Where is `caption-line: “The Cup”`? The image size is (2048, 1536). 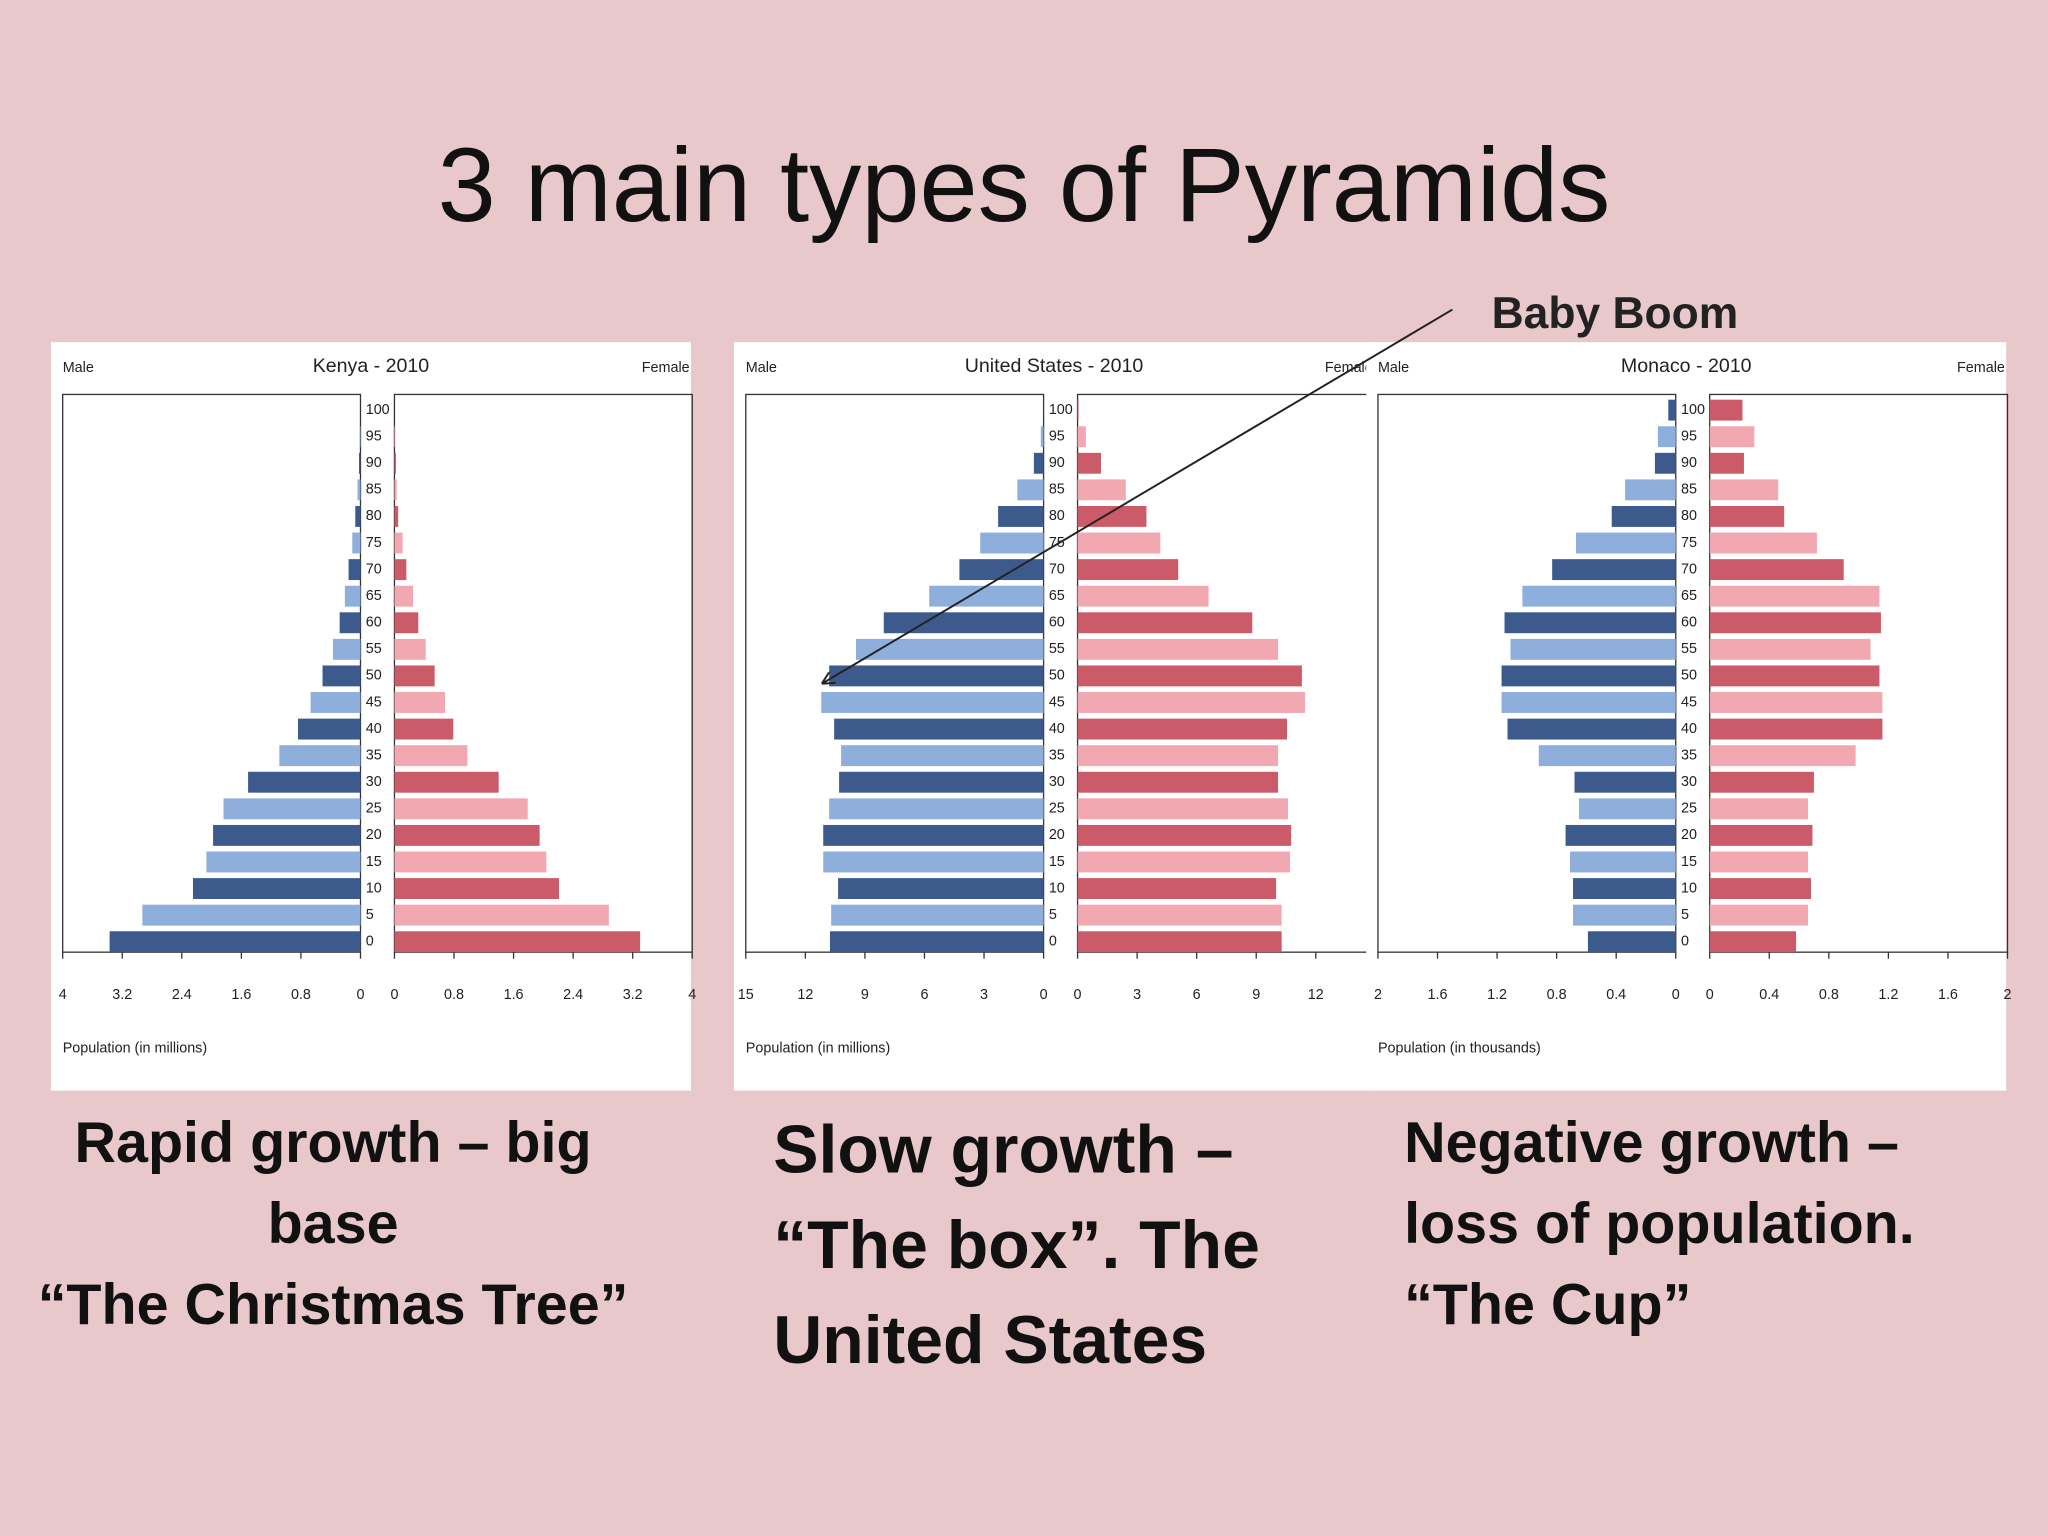
caption-line: “The Cup” is located at coordinates (1547, 1305).